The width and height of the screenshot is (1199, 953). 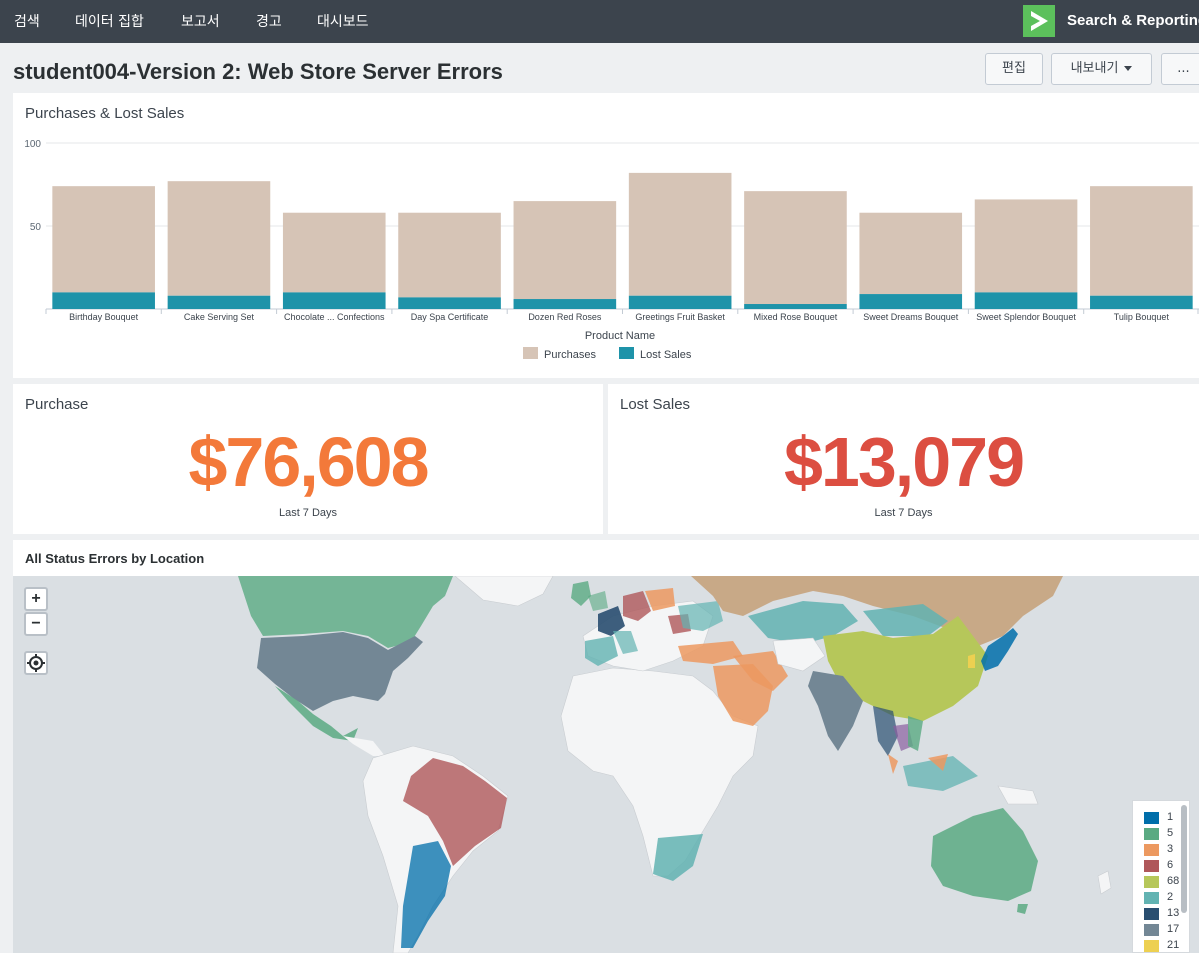 I want to click on export-button: 내보내기, so click(x=1101, y=69).